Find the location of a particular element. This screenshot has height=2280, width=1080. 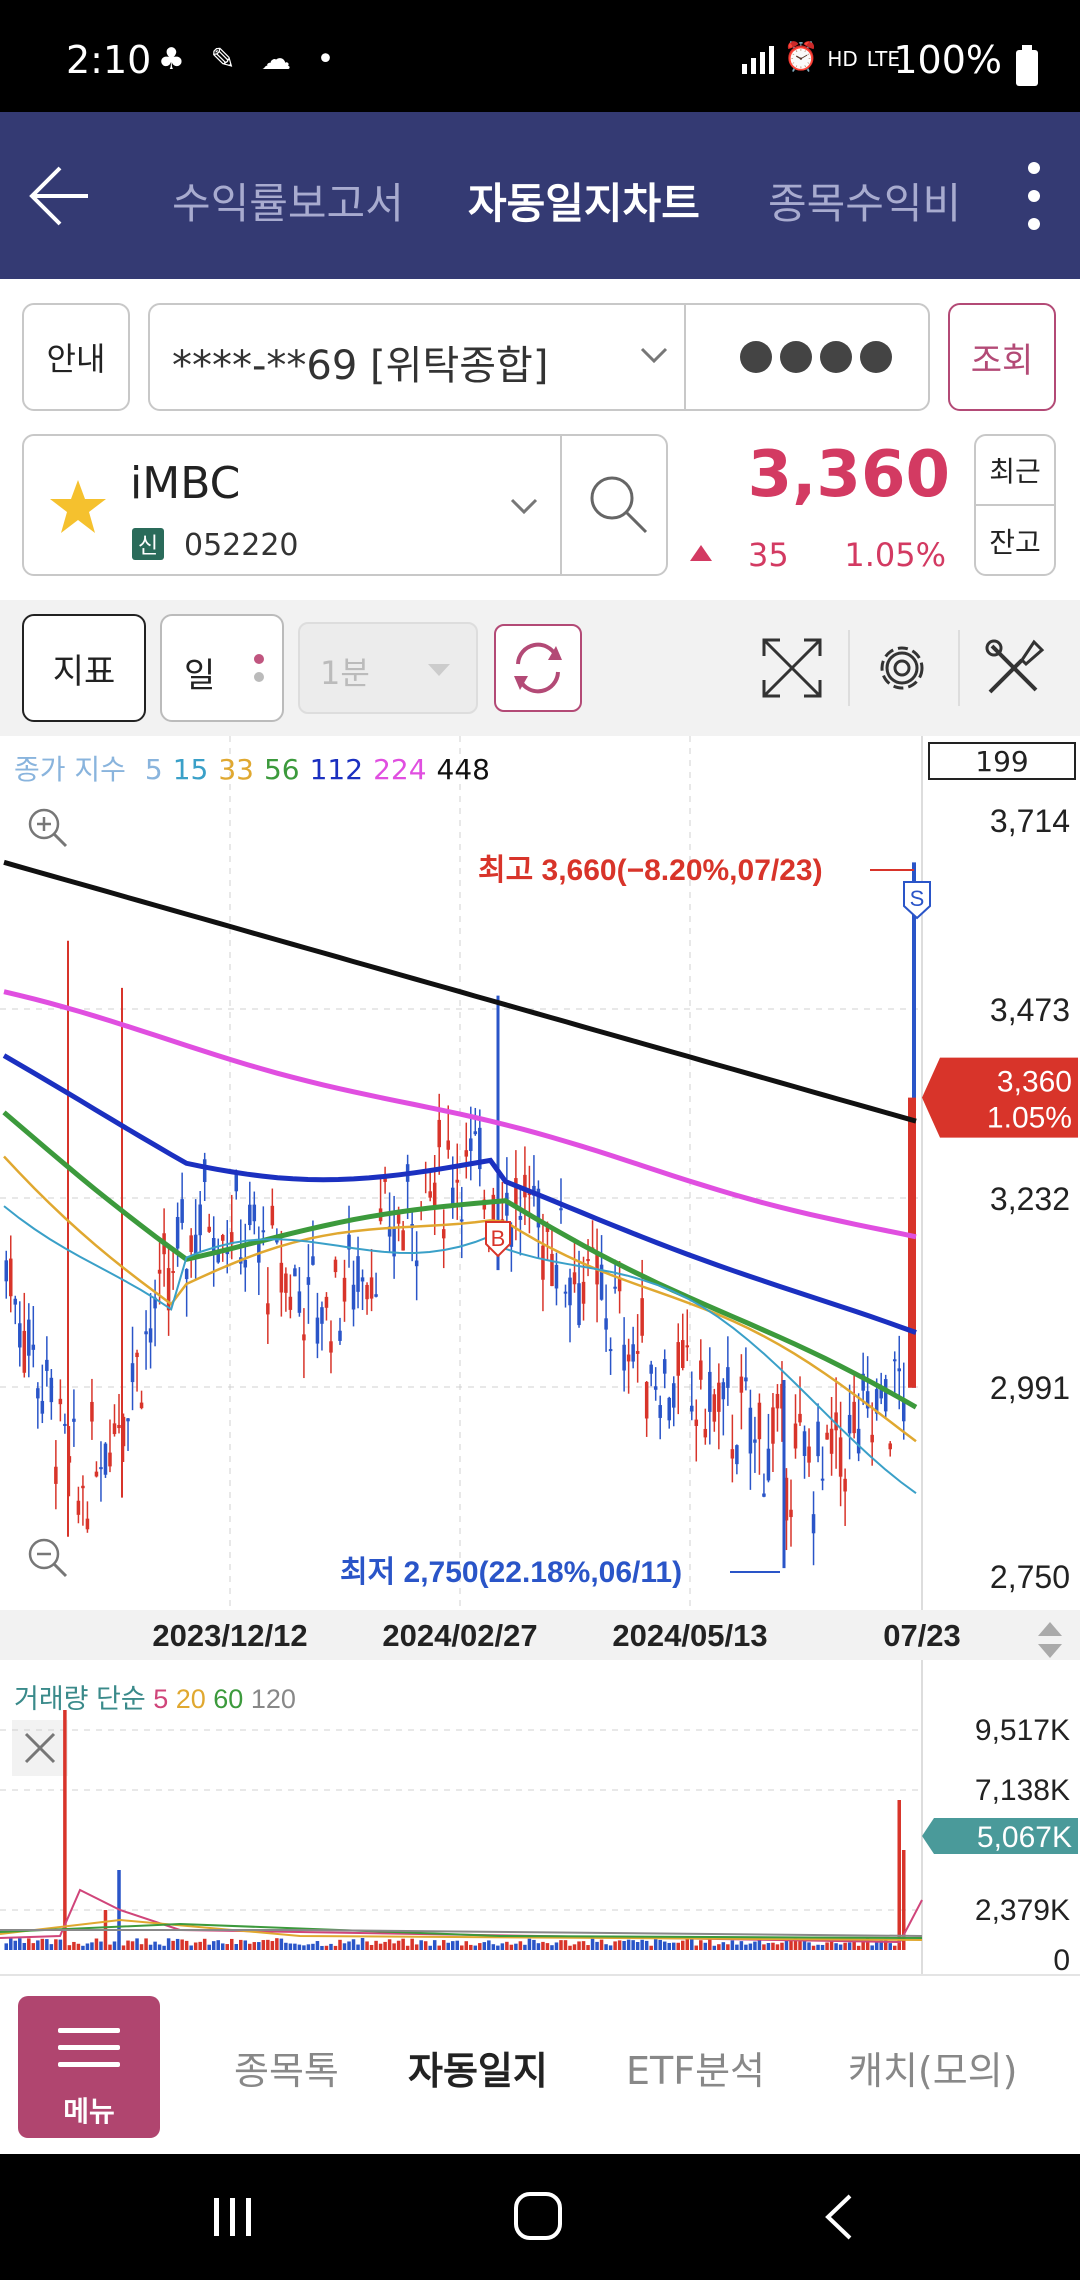

tools-icon is located at coordinates (1014, 668).